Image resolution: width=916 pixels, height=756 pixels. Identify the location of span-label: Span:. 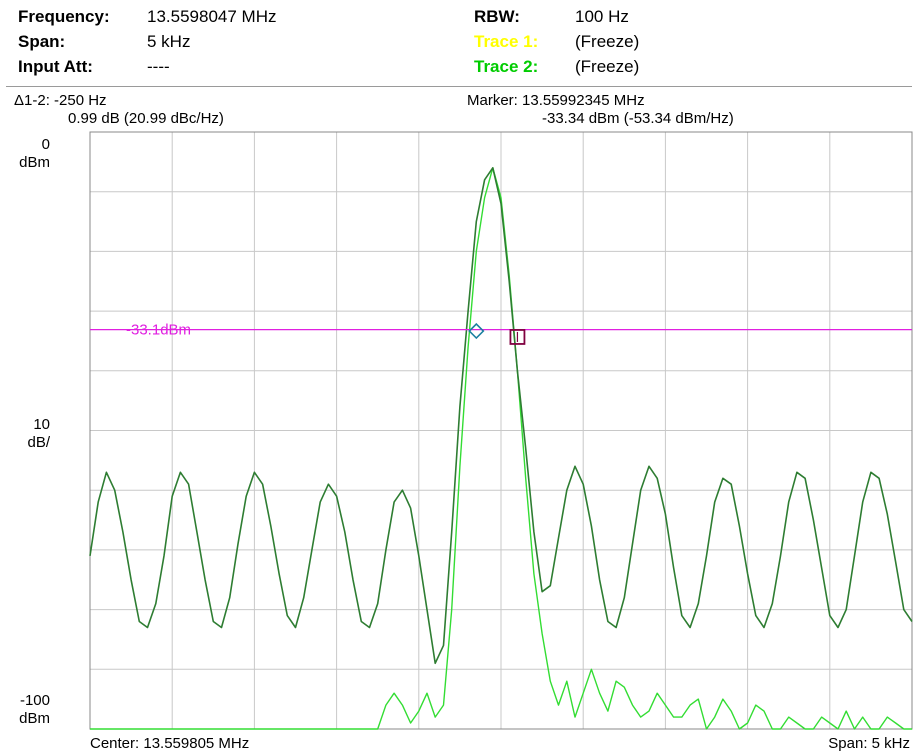
(42, 41).